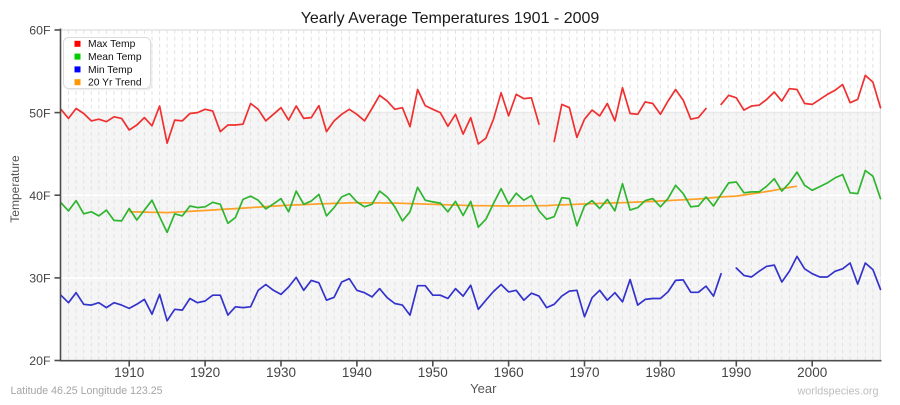  Describe the element at coordinates (40, 196) in the screenshot. I see `svg-text: 40F` at that location.